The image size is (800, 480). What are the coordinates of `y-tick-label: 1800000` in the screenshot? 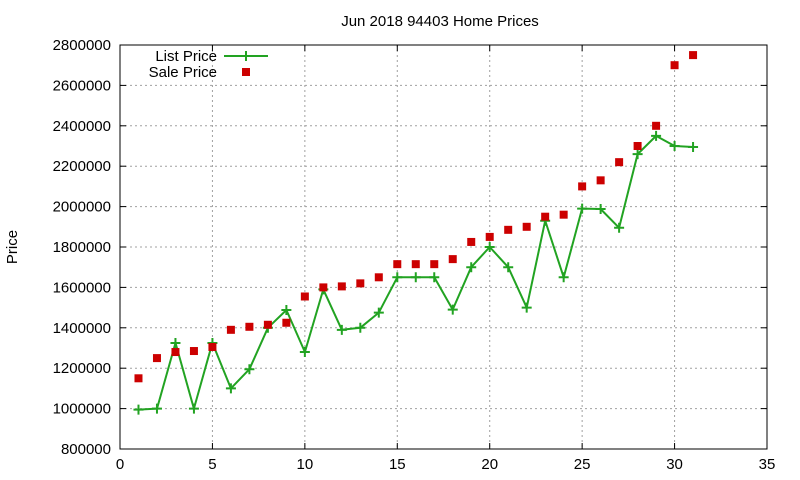 It's located at (82, 247).